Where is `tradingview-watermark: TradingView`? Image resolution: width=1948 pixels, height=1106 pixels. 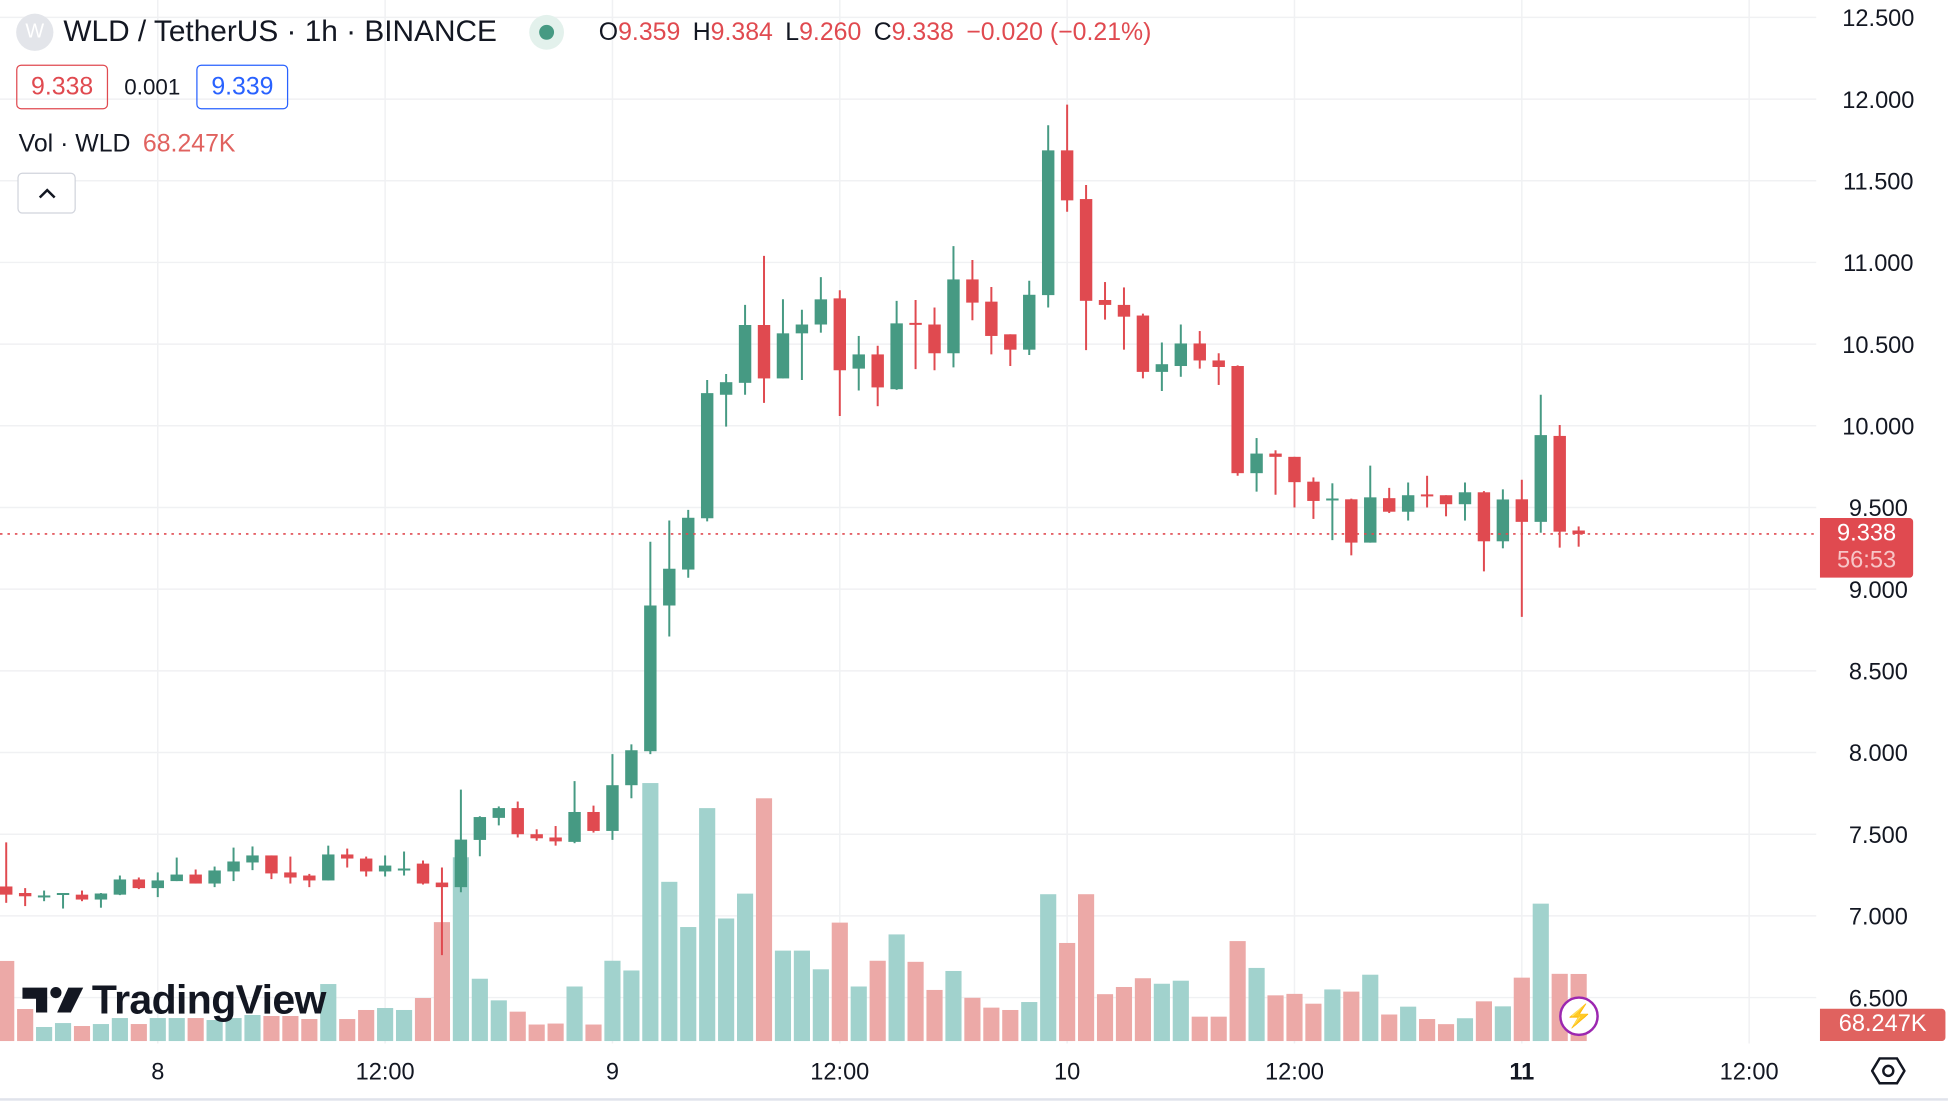 tradingview-watermark: TradingView is located at coordinates (174, 999).